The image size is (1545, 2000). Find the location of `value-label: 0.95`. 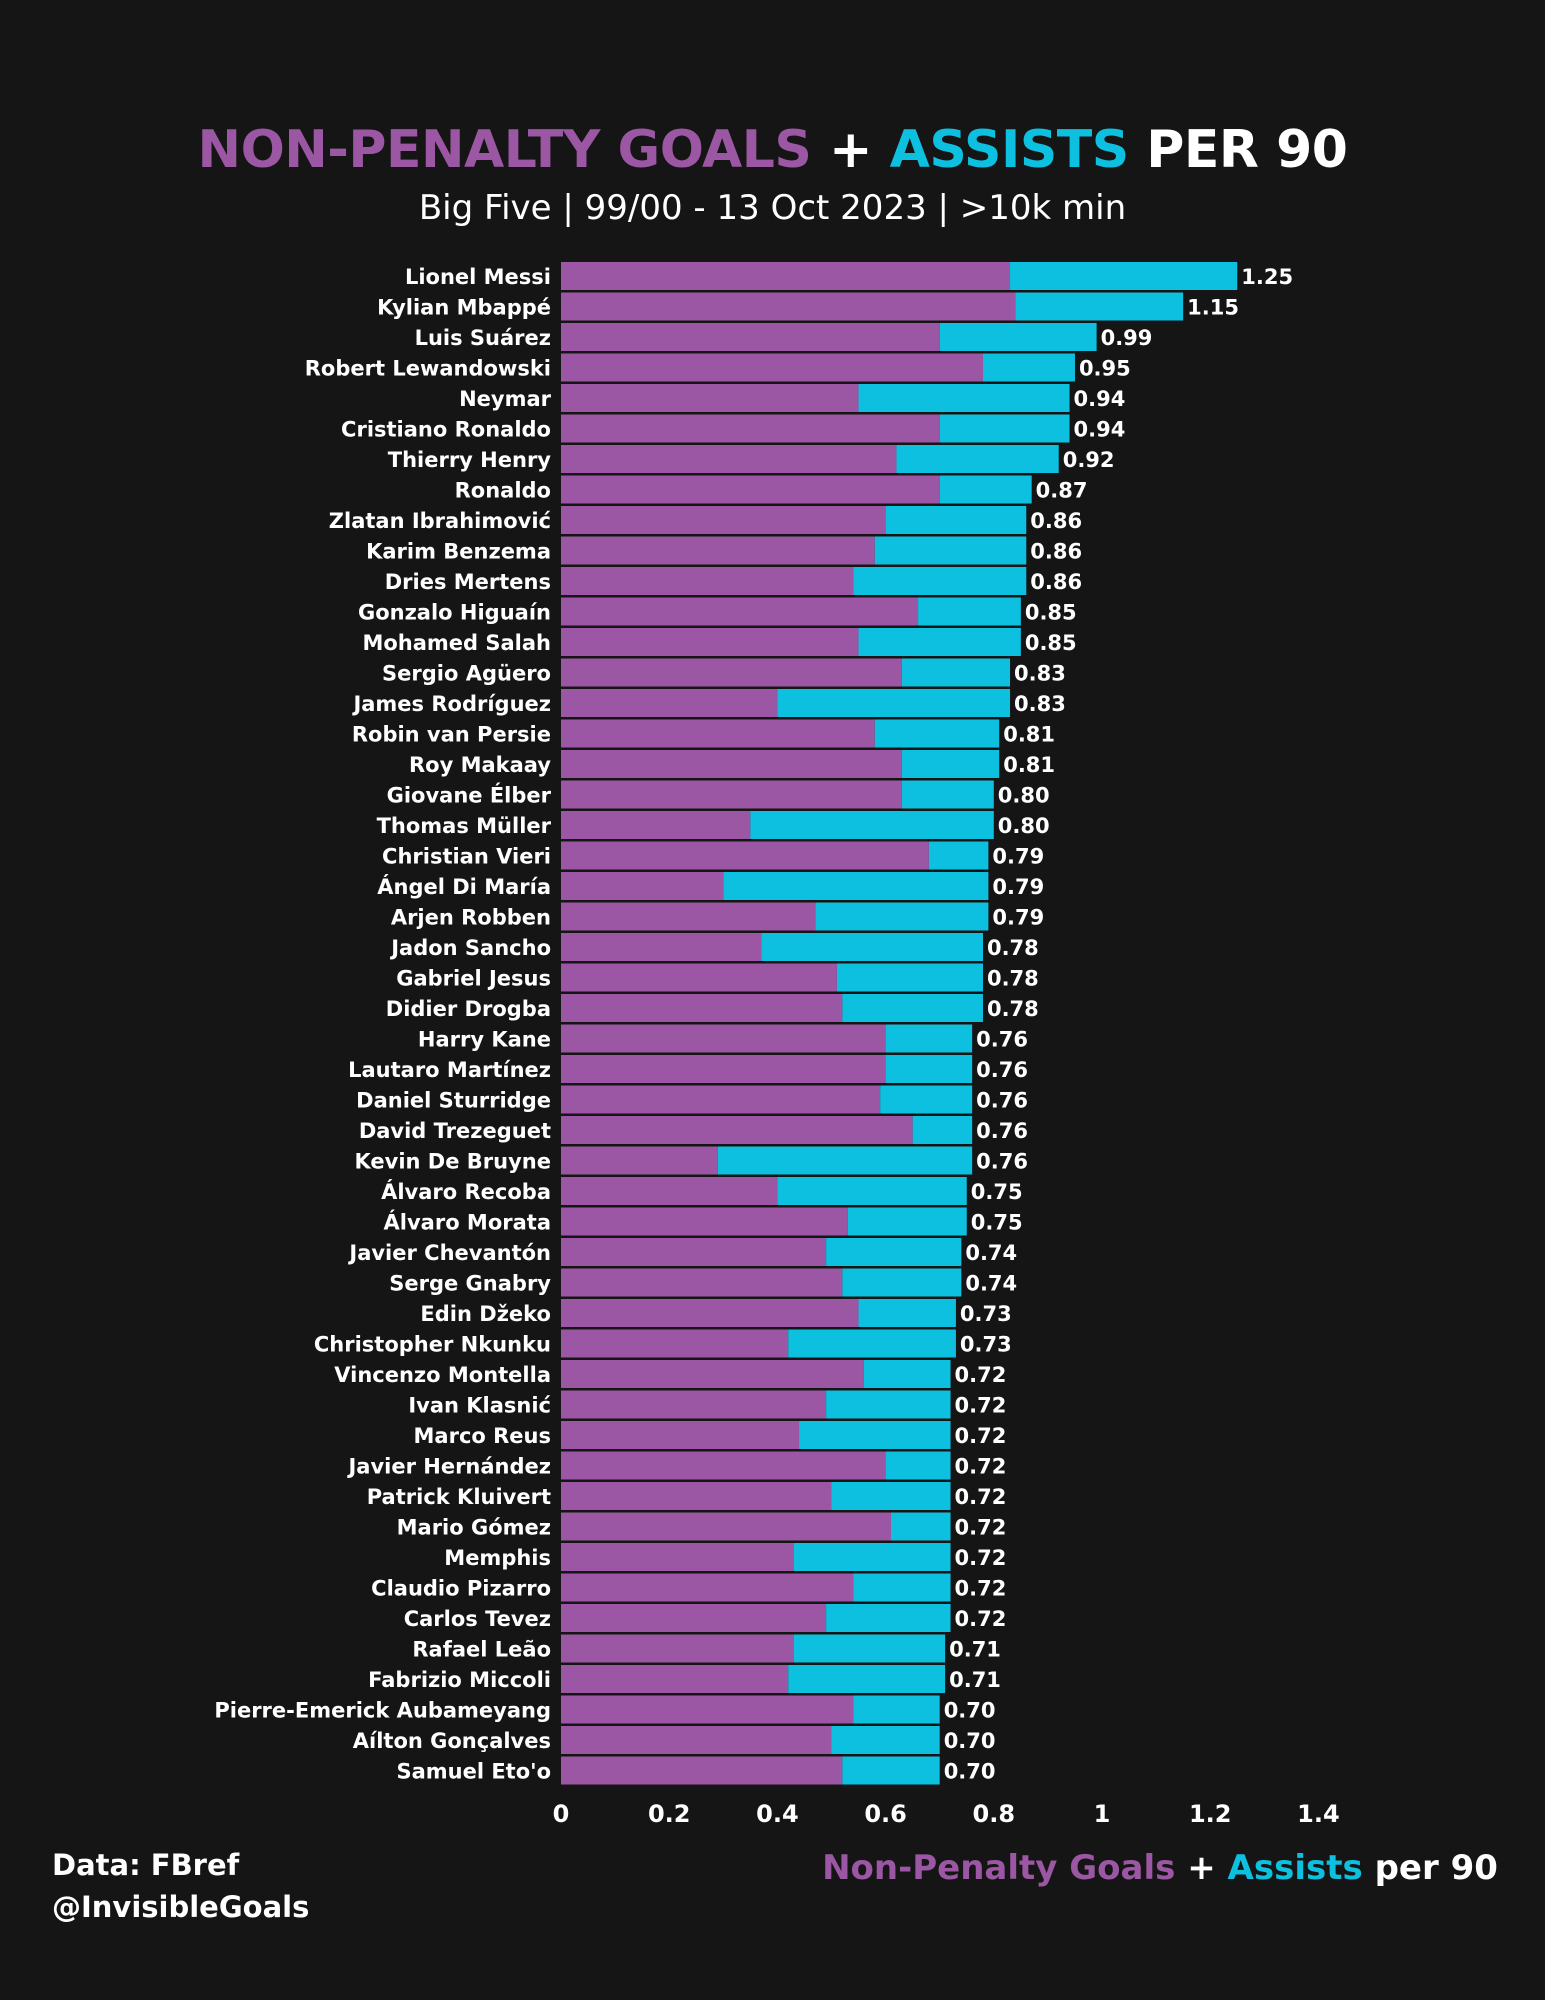

value-label: 0.95 is located at coordinates (1105, 369).